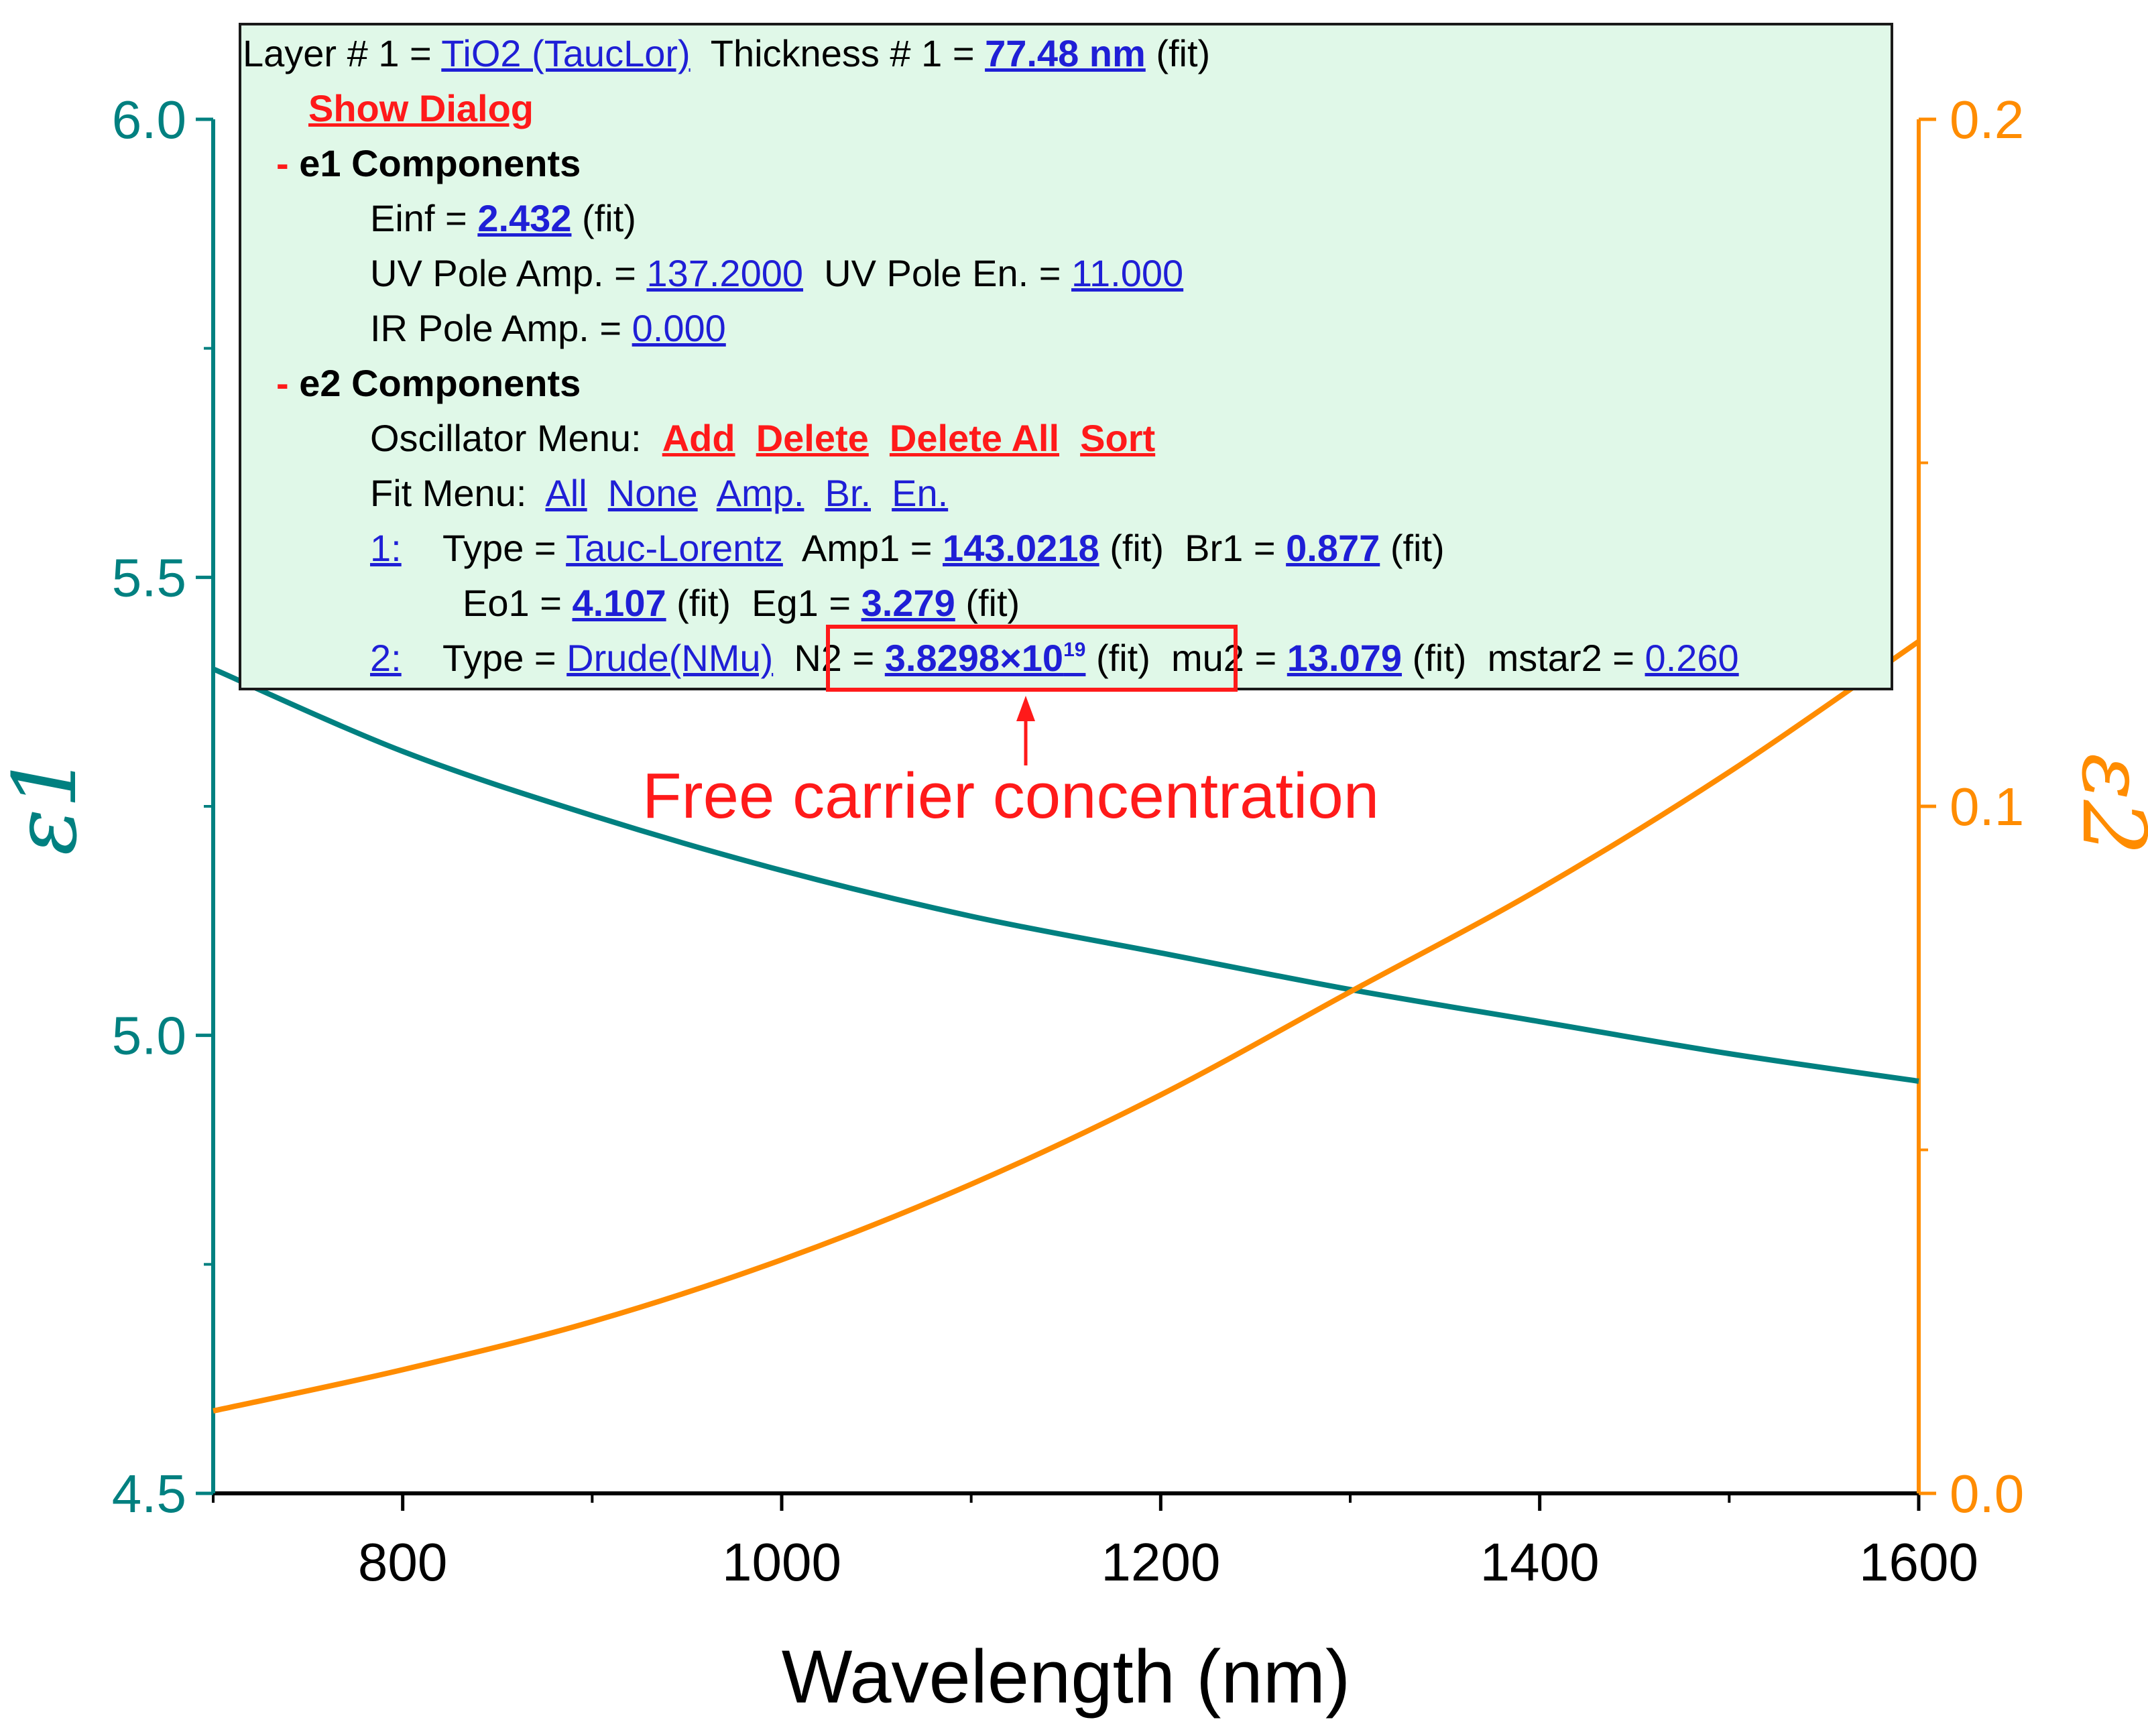 This screenshot has height=1736, width=2148. I want to click on n2-mantissa: 3.8298×10, so click(974, 658).